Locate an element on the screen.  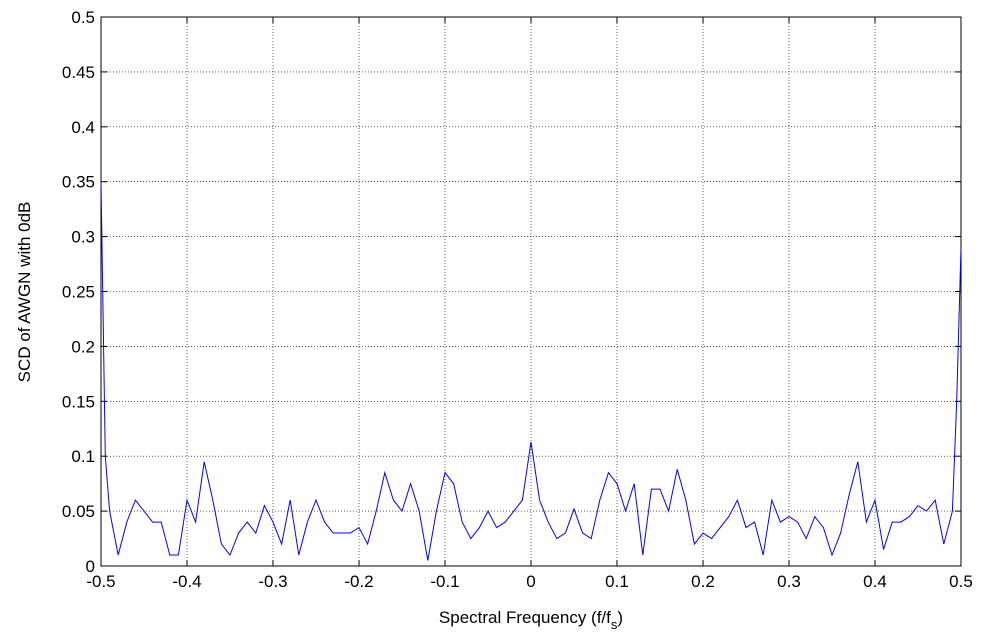
x-axis-label: Spectral Frequency (f/fs) is located at coordinates (531, 620).